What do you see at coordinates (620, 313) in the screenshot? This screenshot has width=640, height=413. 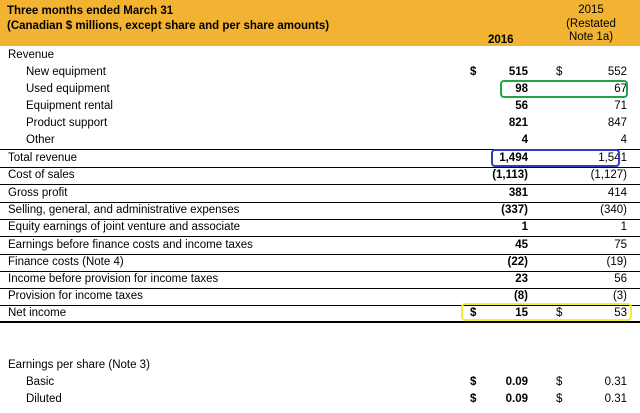 I see `value-2015: 53` at bounding box center [620, 313].